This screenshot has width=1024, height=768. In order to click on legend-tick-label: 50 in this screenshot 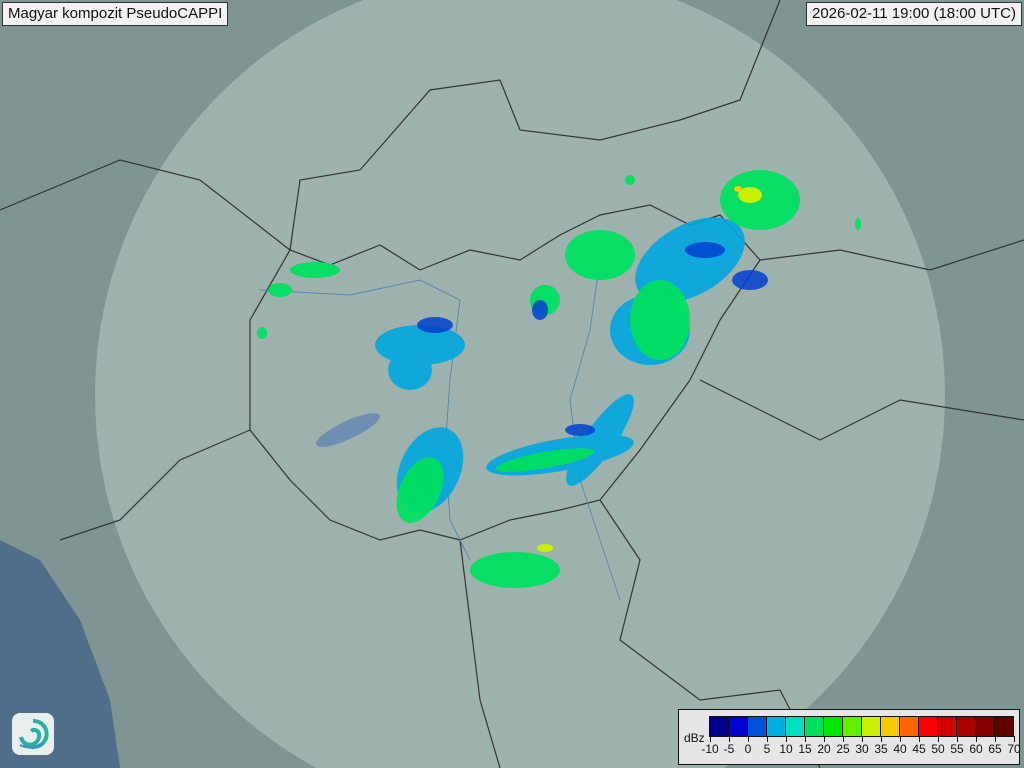, I will do `click(938, 749)`.